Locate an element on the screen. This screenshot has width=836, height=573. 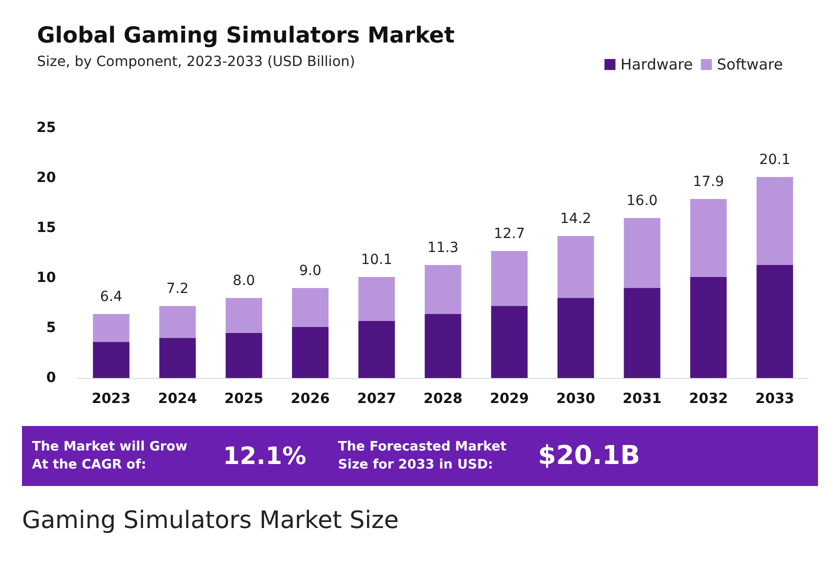
text: Gaming Simulators Market Size is located at coordinates (210, 520).